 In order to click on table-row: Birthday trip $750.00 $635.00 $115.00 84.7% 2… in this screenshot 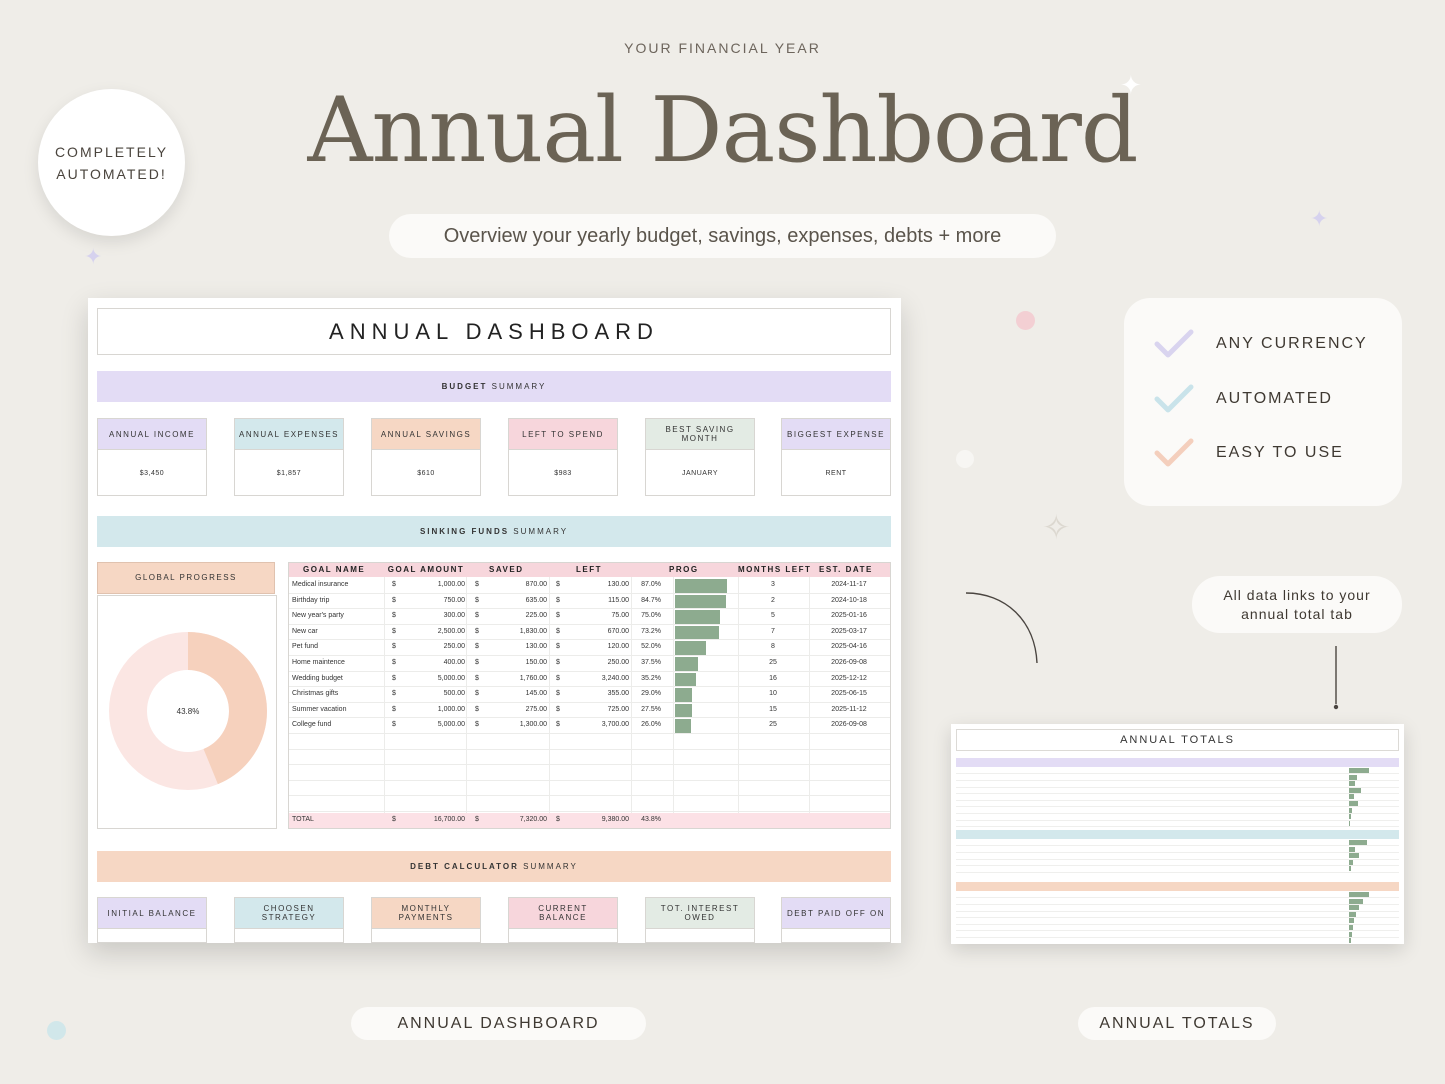, I will do `click(589, 602)`.